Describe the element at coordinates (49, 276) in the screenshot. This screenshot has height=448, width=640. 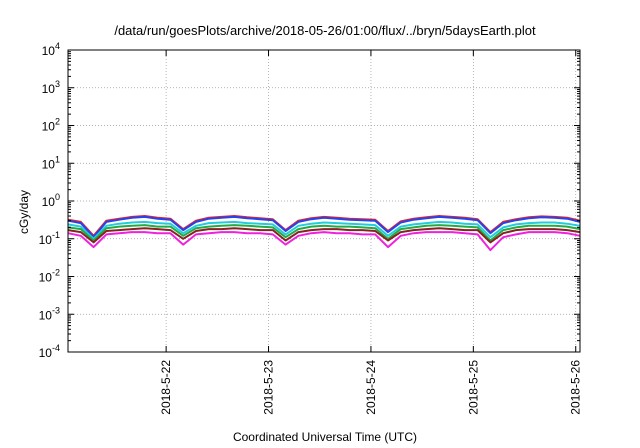
I see `y-tick-label: 10⁻²` at that location.